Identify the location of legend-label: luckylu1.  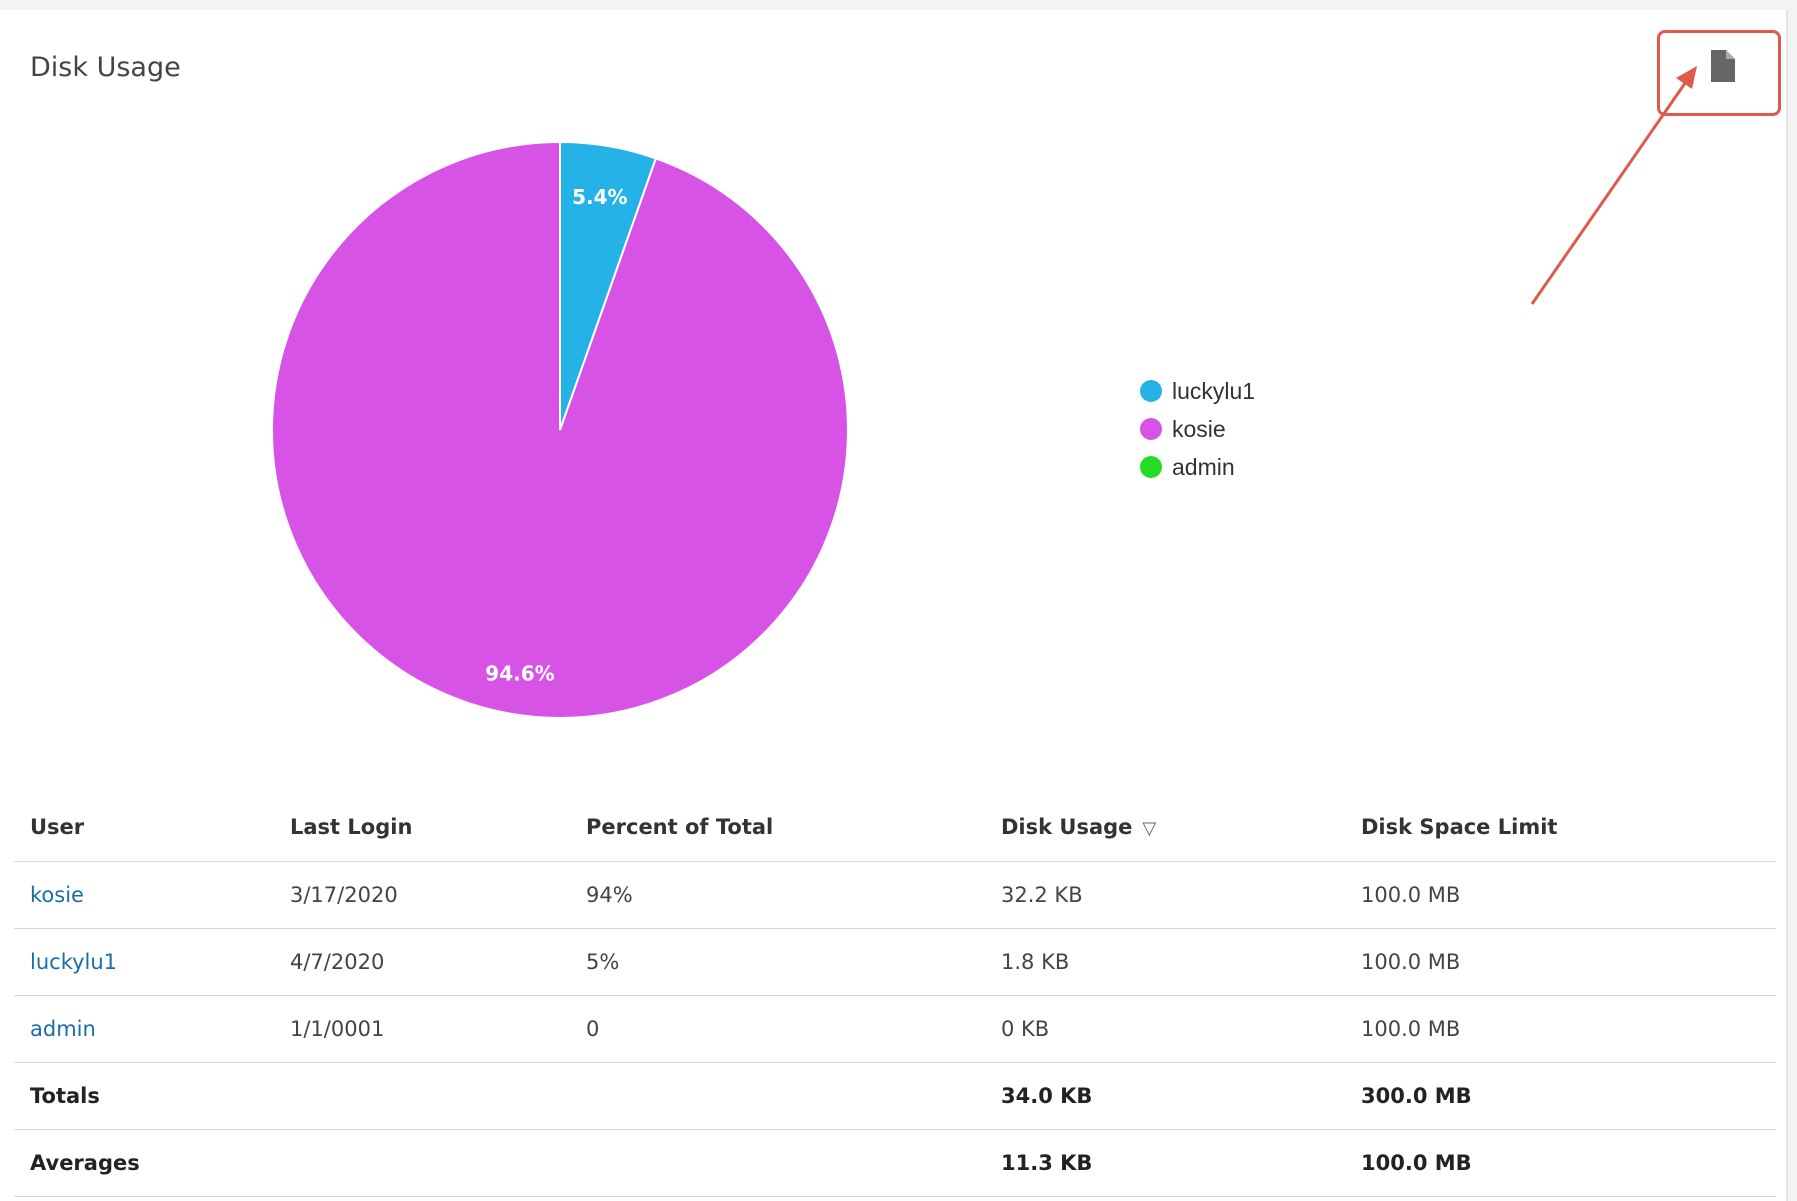
(1214, 390).